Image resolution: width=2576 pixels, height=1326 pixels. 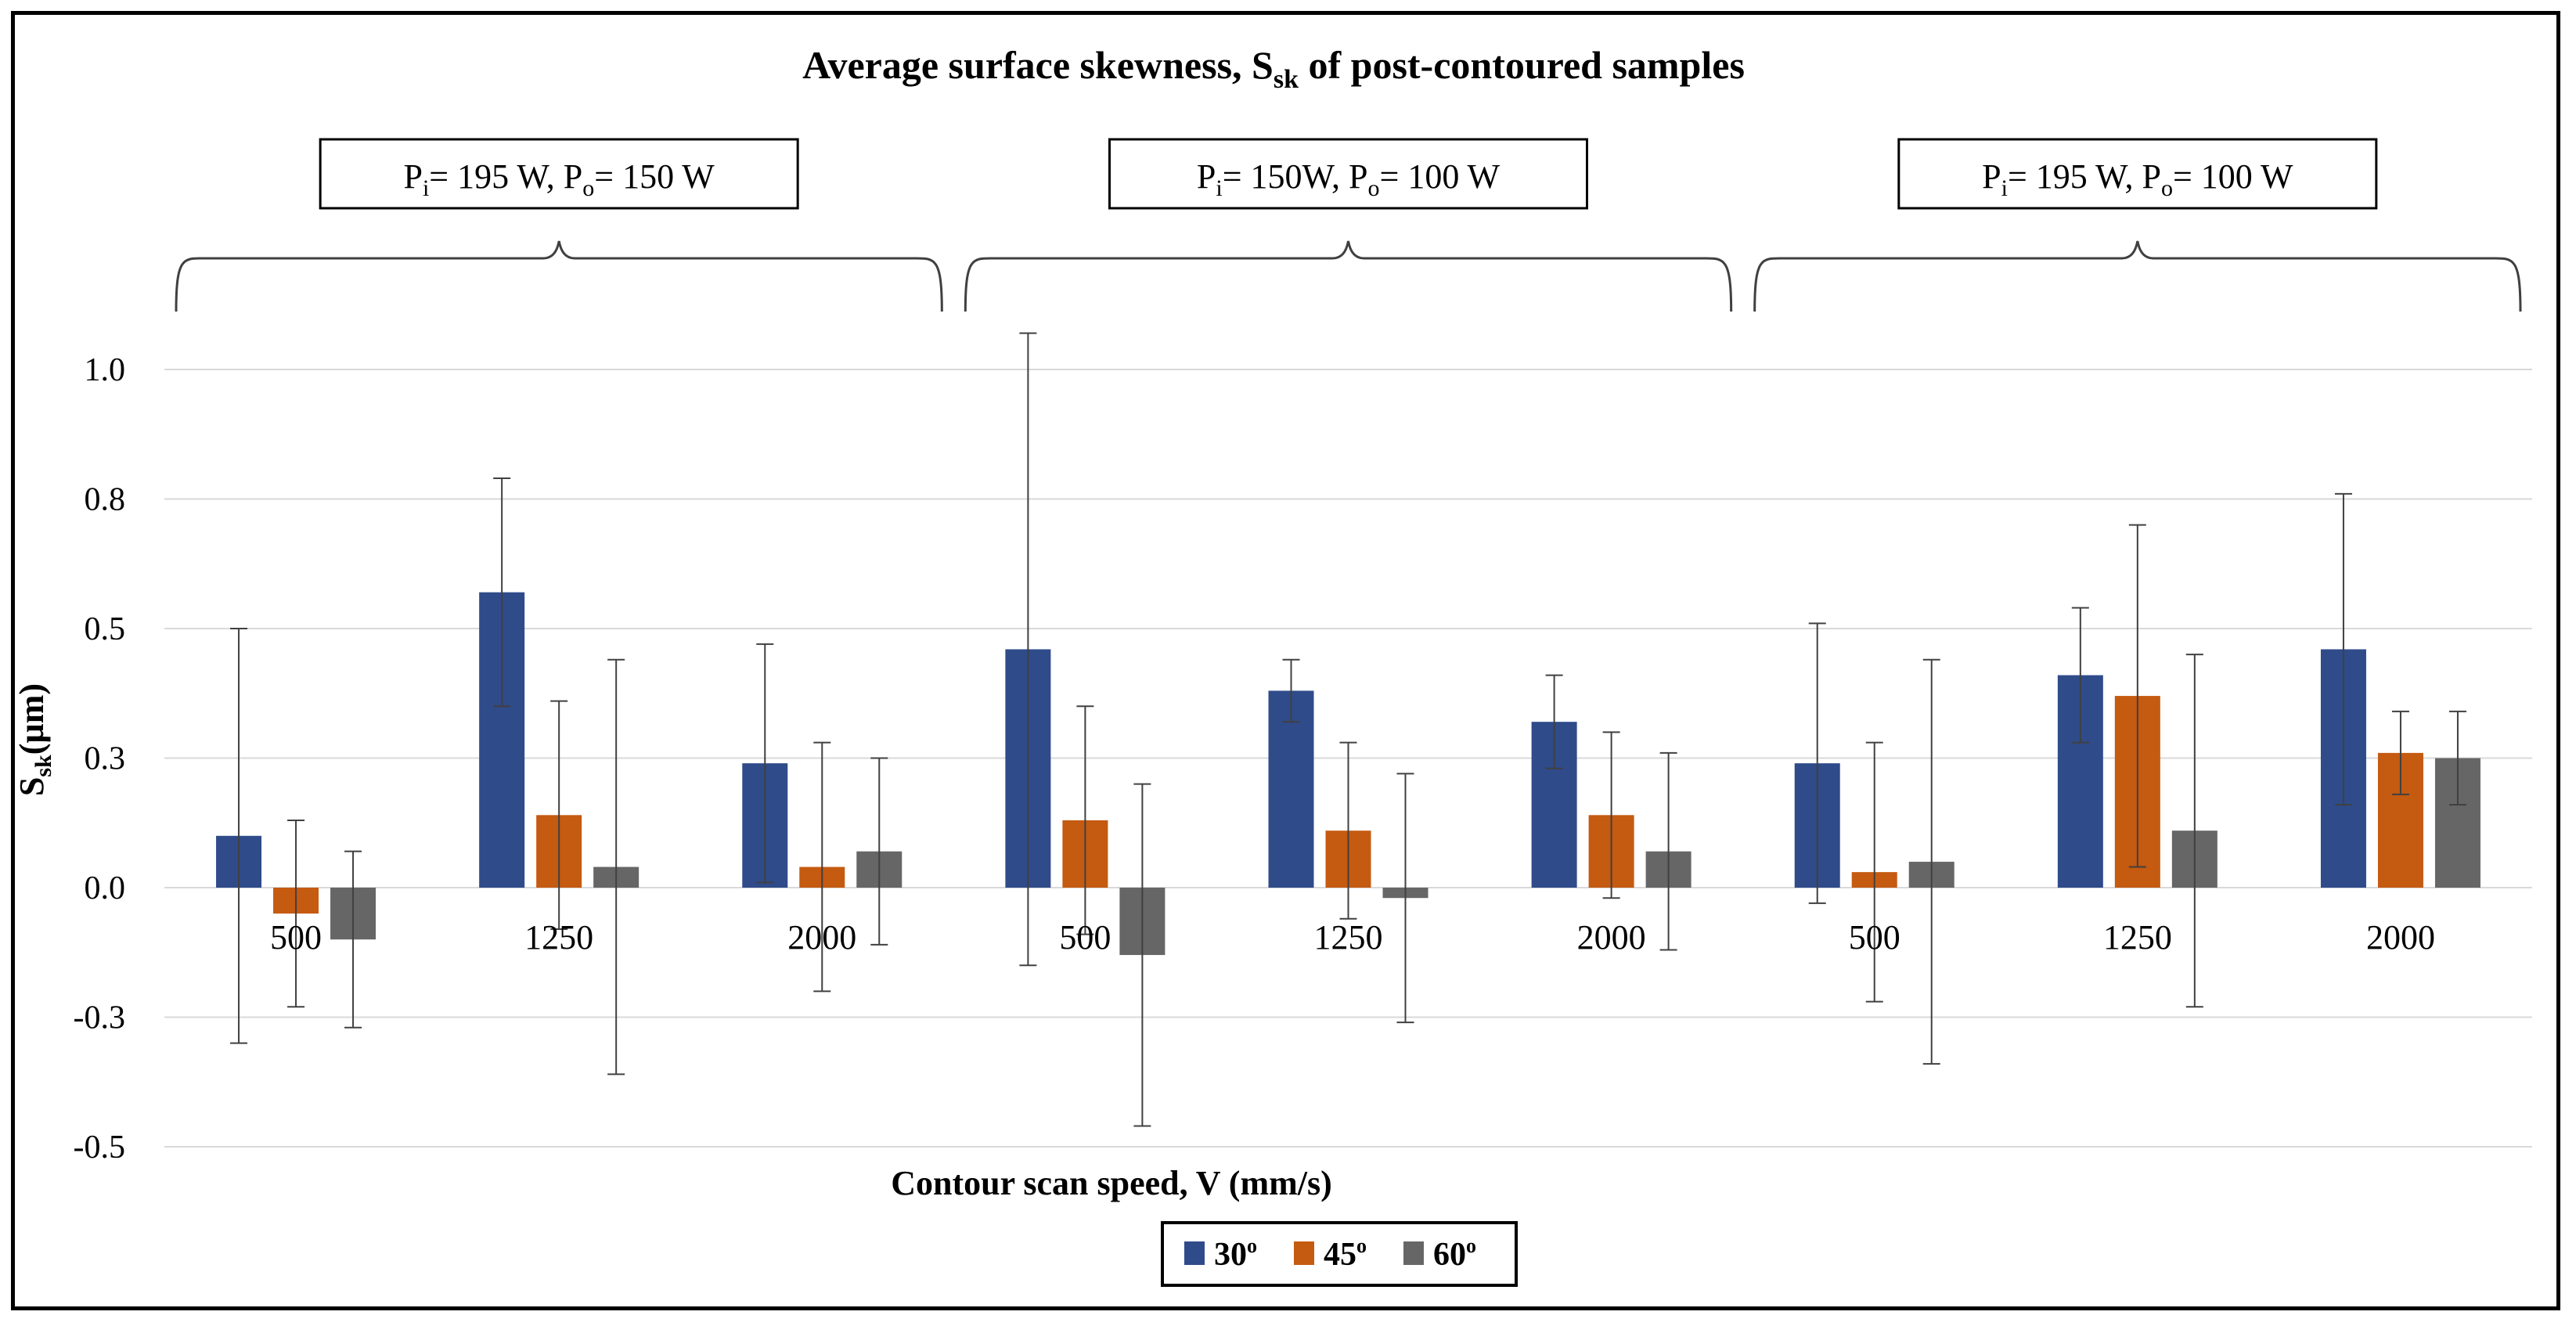 I want to click on legend-label-value: 45, so click(x=1340, y=1255).